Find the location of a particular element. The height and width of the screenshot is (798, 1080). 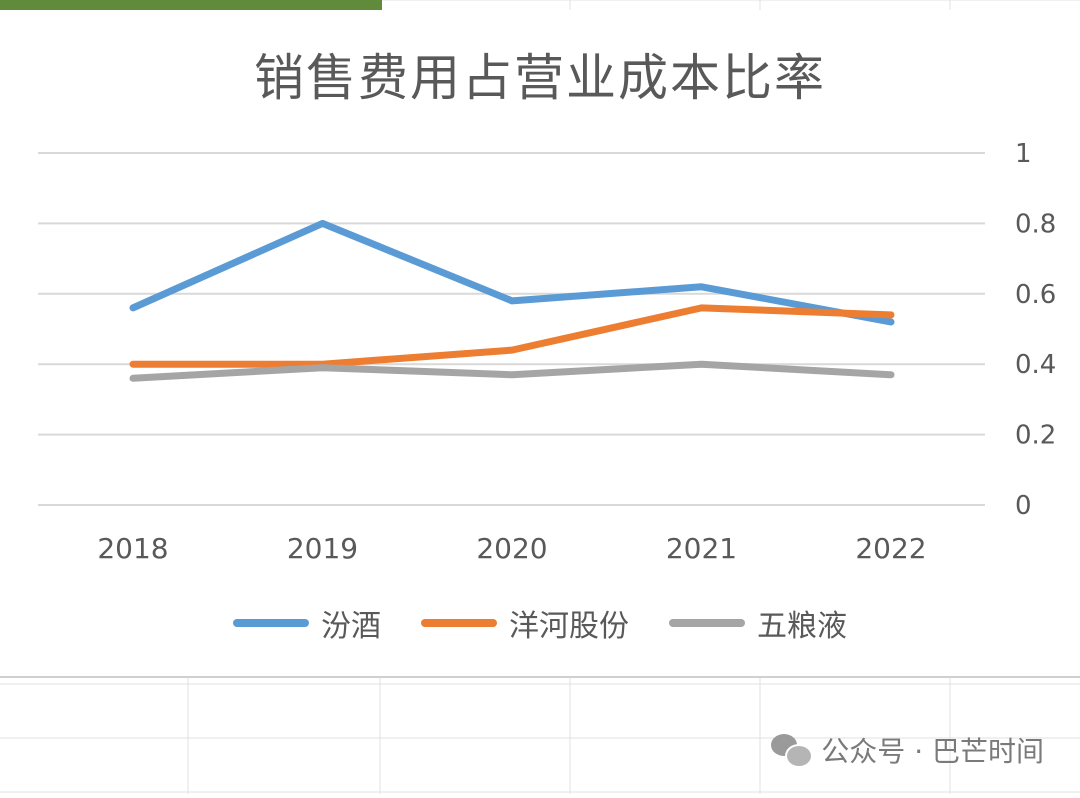

x-tick-label: 2019 is located at coordinates (322, 548).